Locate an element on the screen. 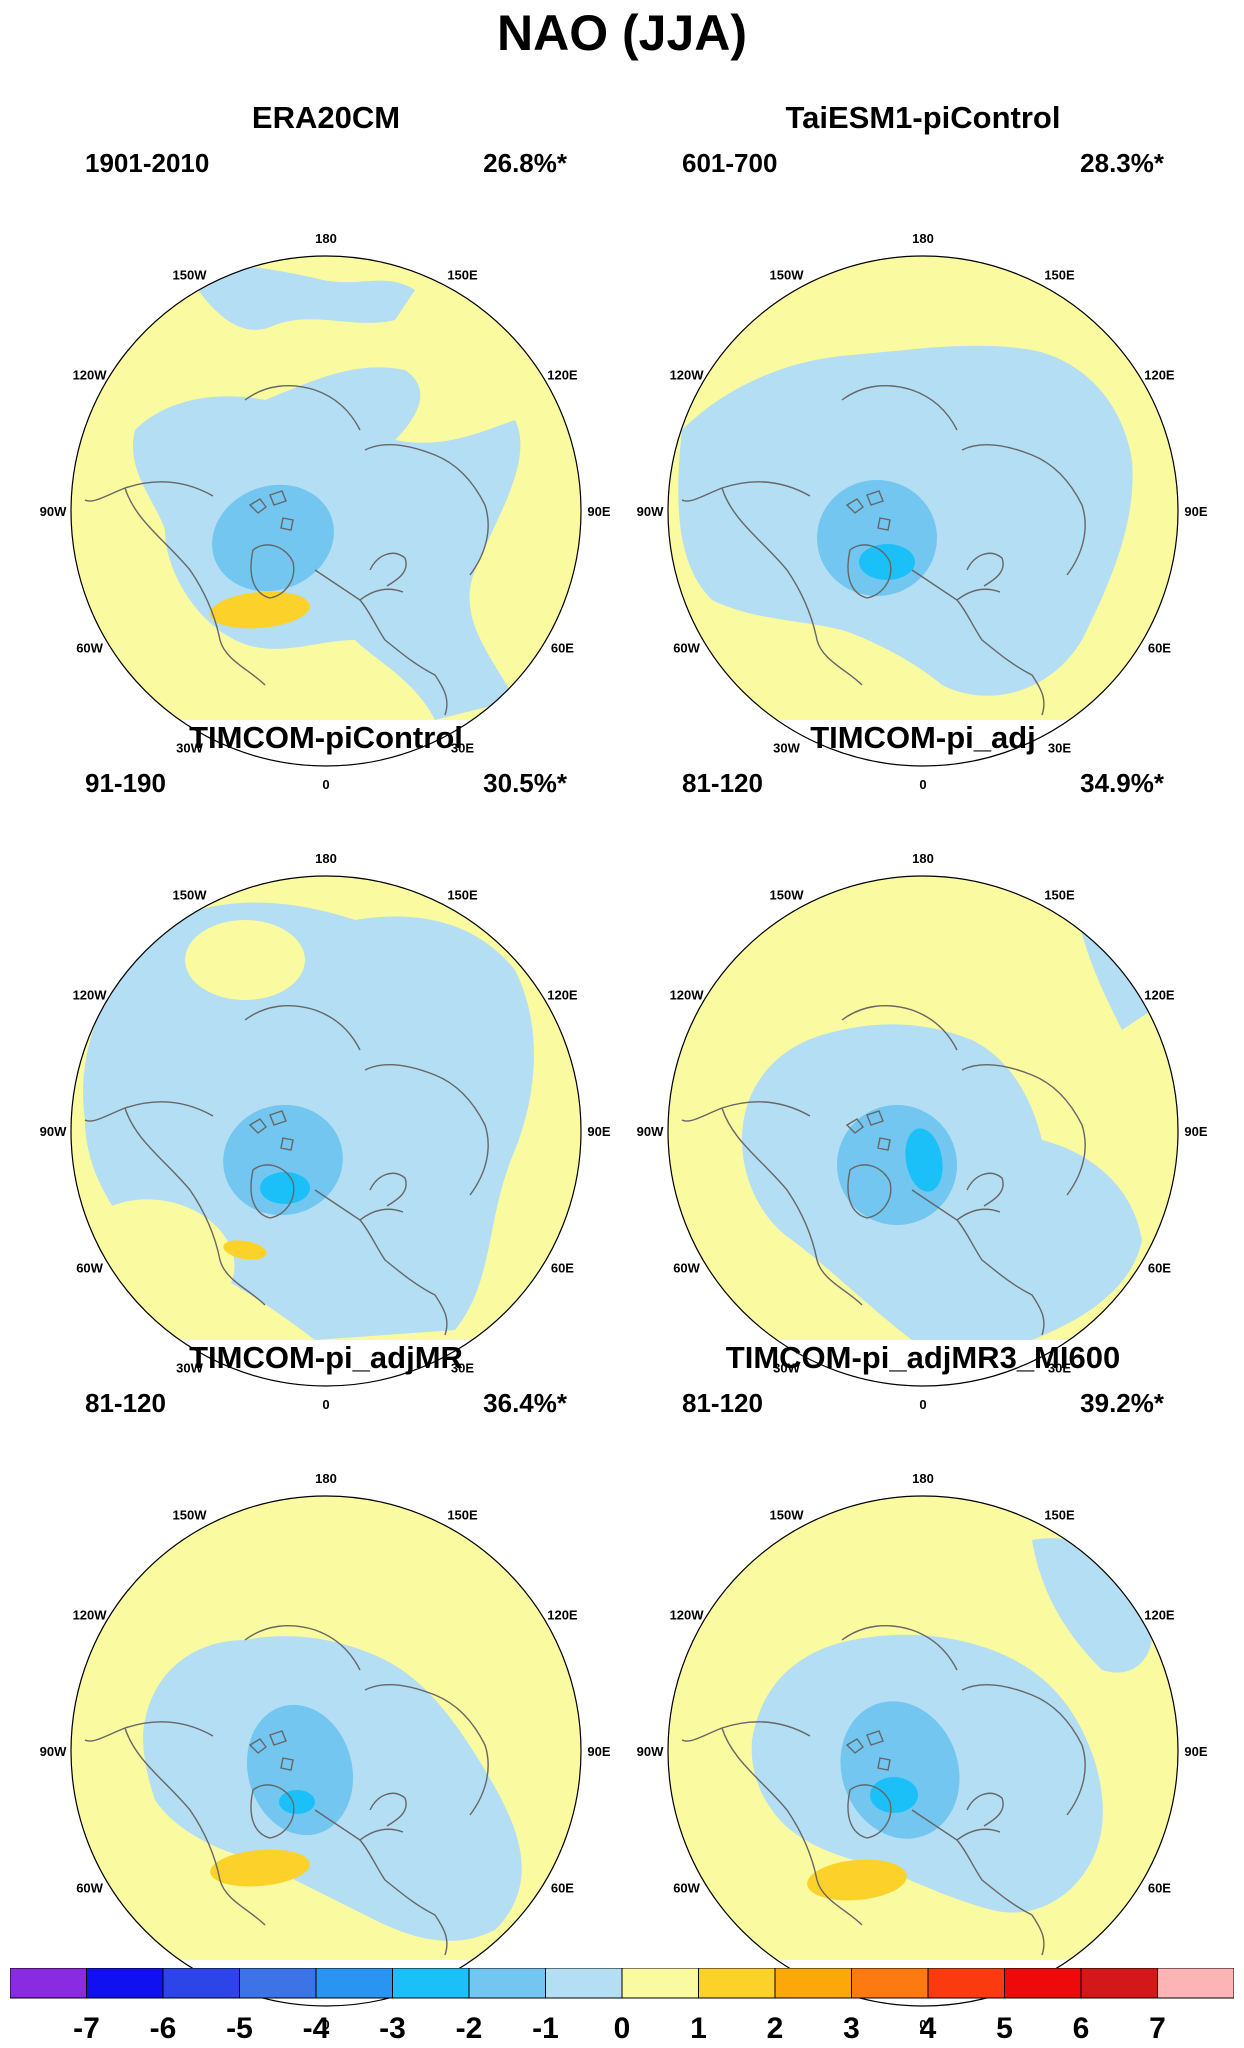 Image resolution: width=1244 pixels, height=2048 pixels. panel-period: 1901-2010 is located at coordinates (147, 163).